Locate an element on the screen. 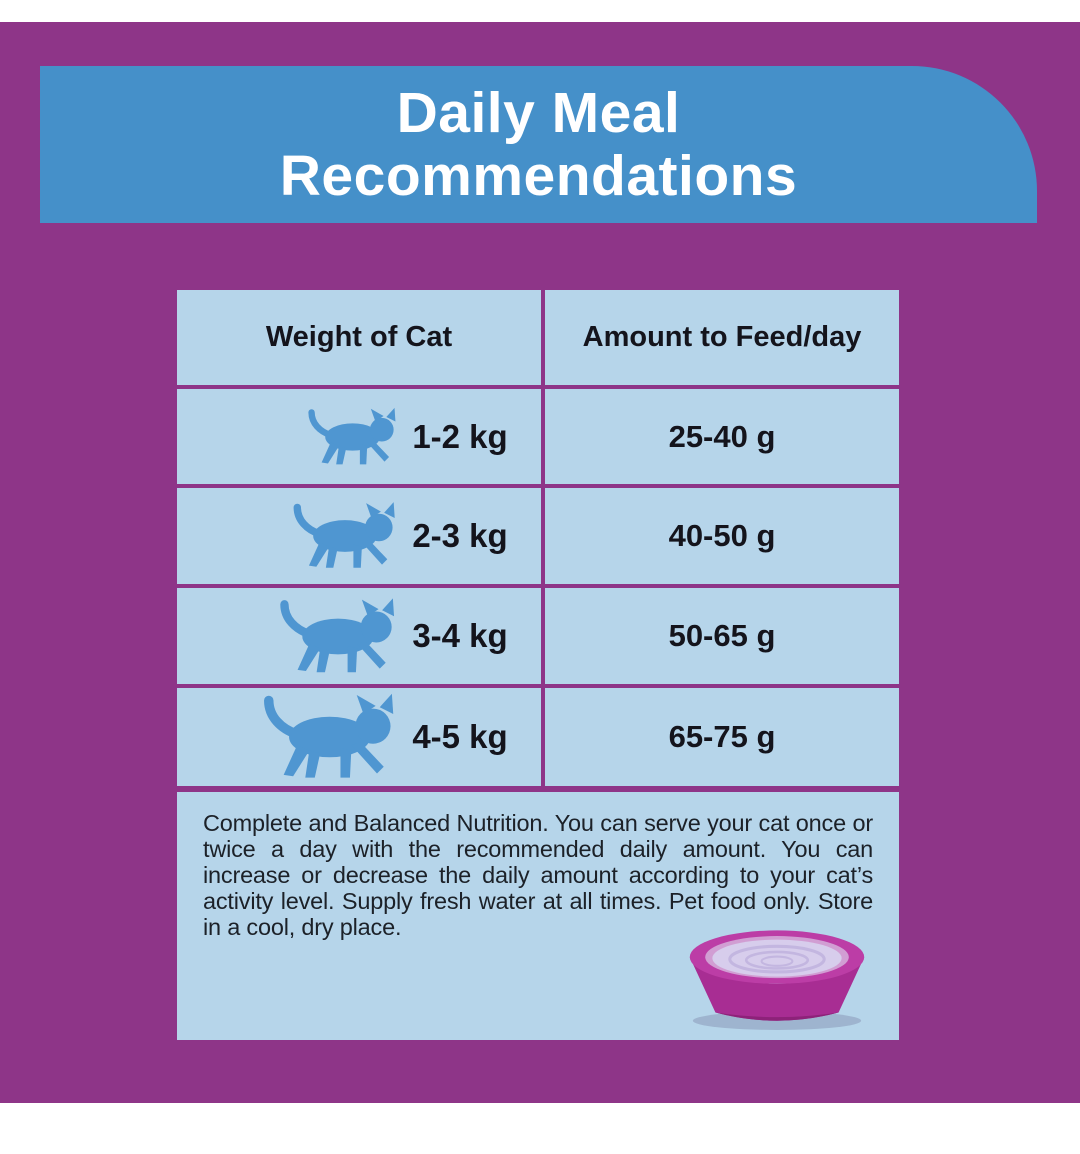  title-banner: Daily Meal Recommendations is located at coordinates (538, 144).